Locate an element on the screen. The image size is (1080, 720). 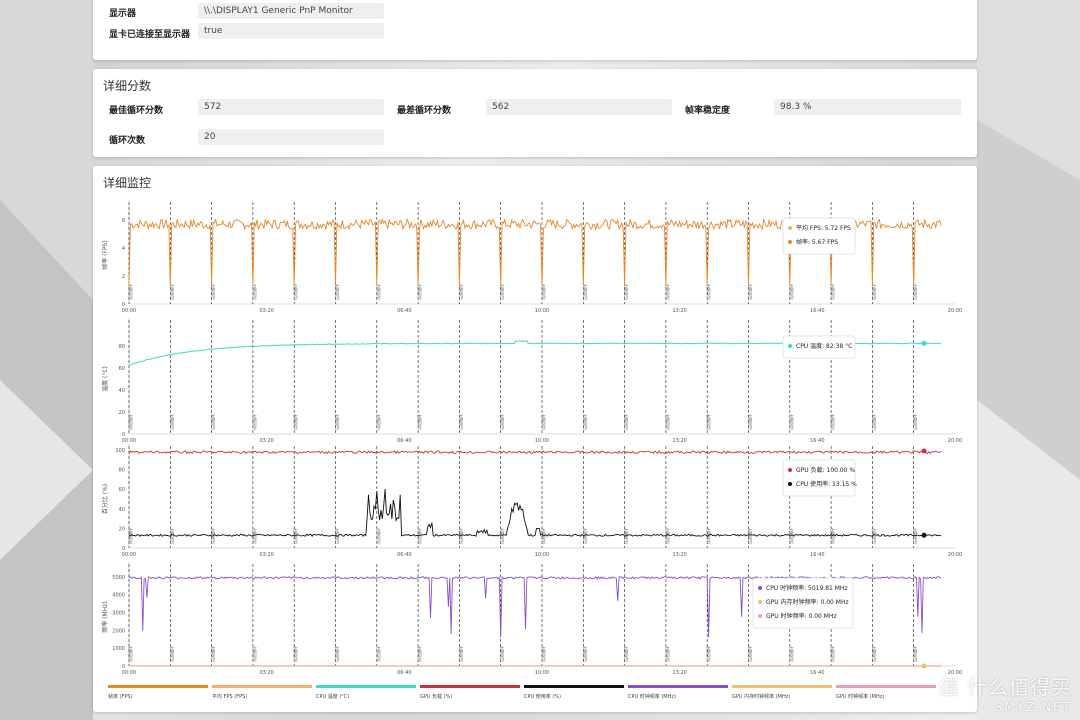
chart-tooltip: CPU 温度: 82.38 °C is located at coordinates (819, 347).